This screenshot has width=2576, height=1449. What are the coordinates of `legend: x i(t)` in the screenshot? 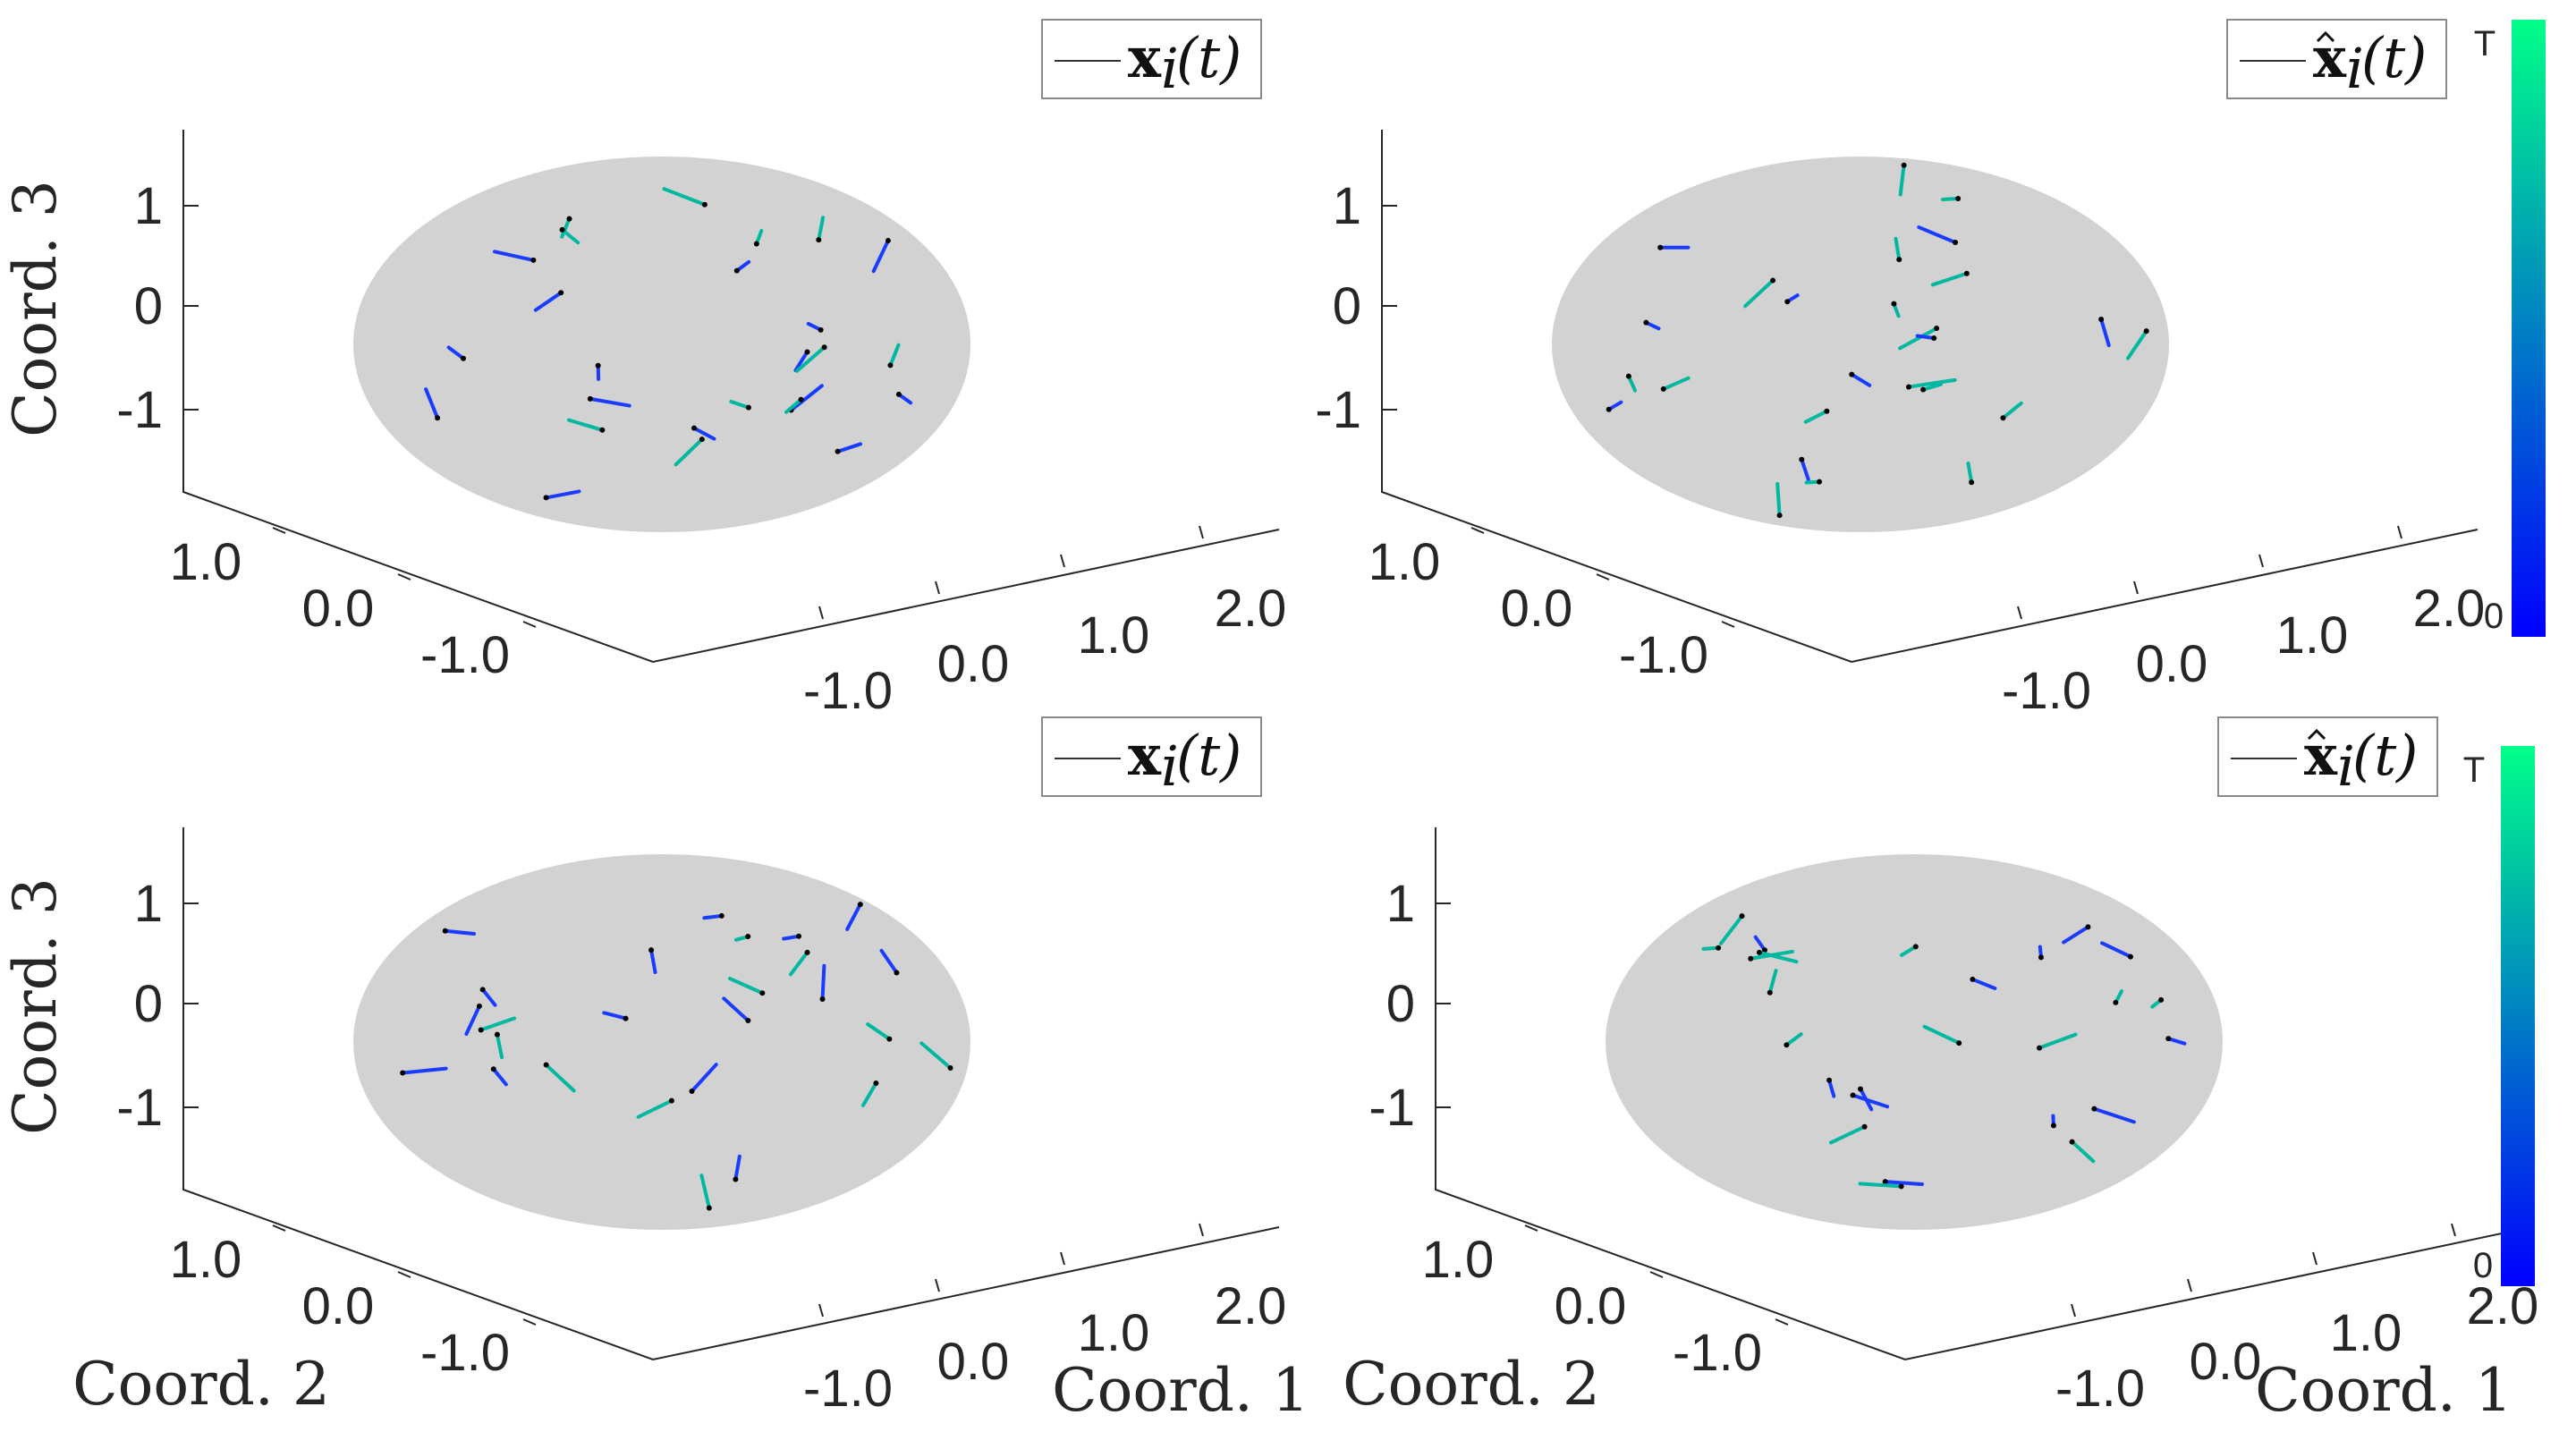 It's located at (2327, 757).